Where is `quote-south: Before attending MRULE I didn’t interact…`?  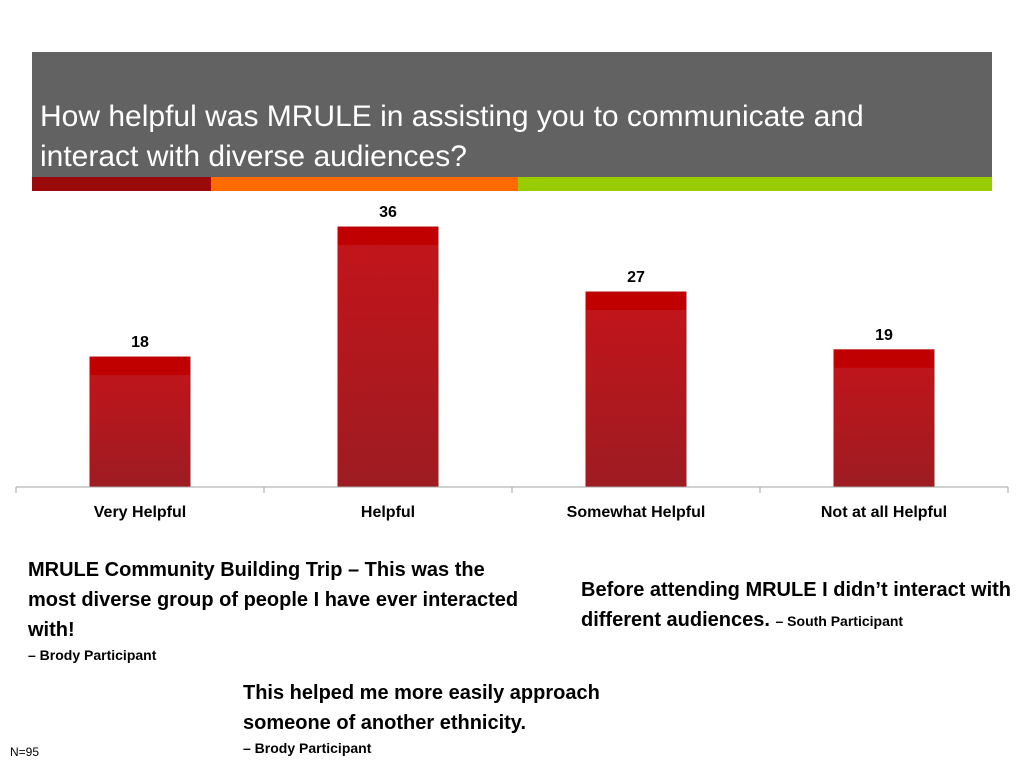
quote-south: Before attending MRULE I didn’t interact… is located at coordinates (796, 605).